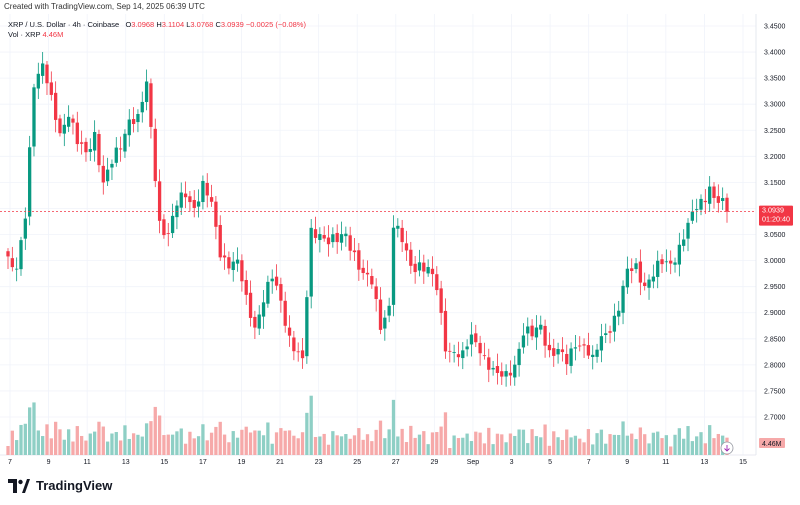 The height and width of the screenshot is (505, 800). I want to click on volume-bars, so click(367, 425).